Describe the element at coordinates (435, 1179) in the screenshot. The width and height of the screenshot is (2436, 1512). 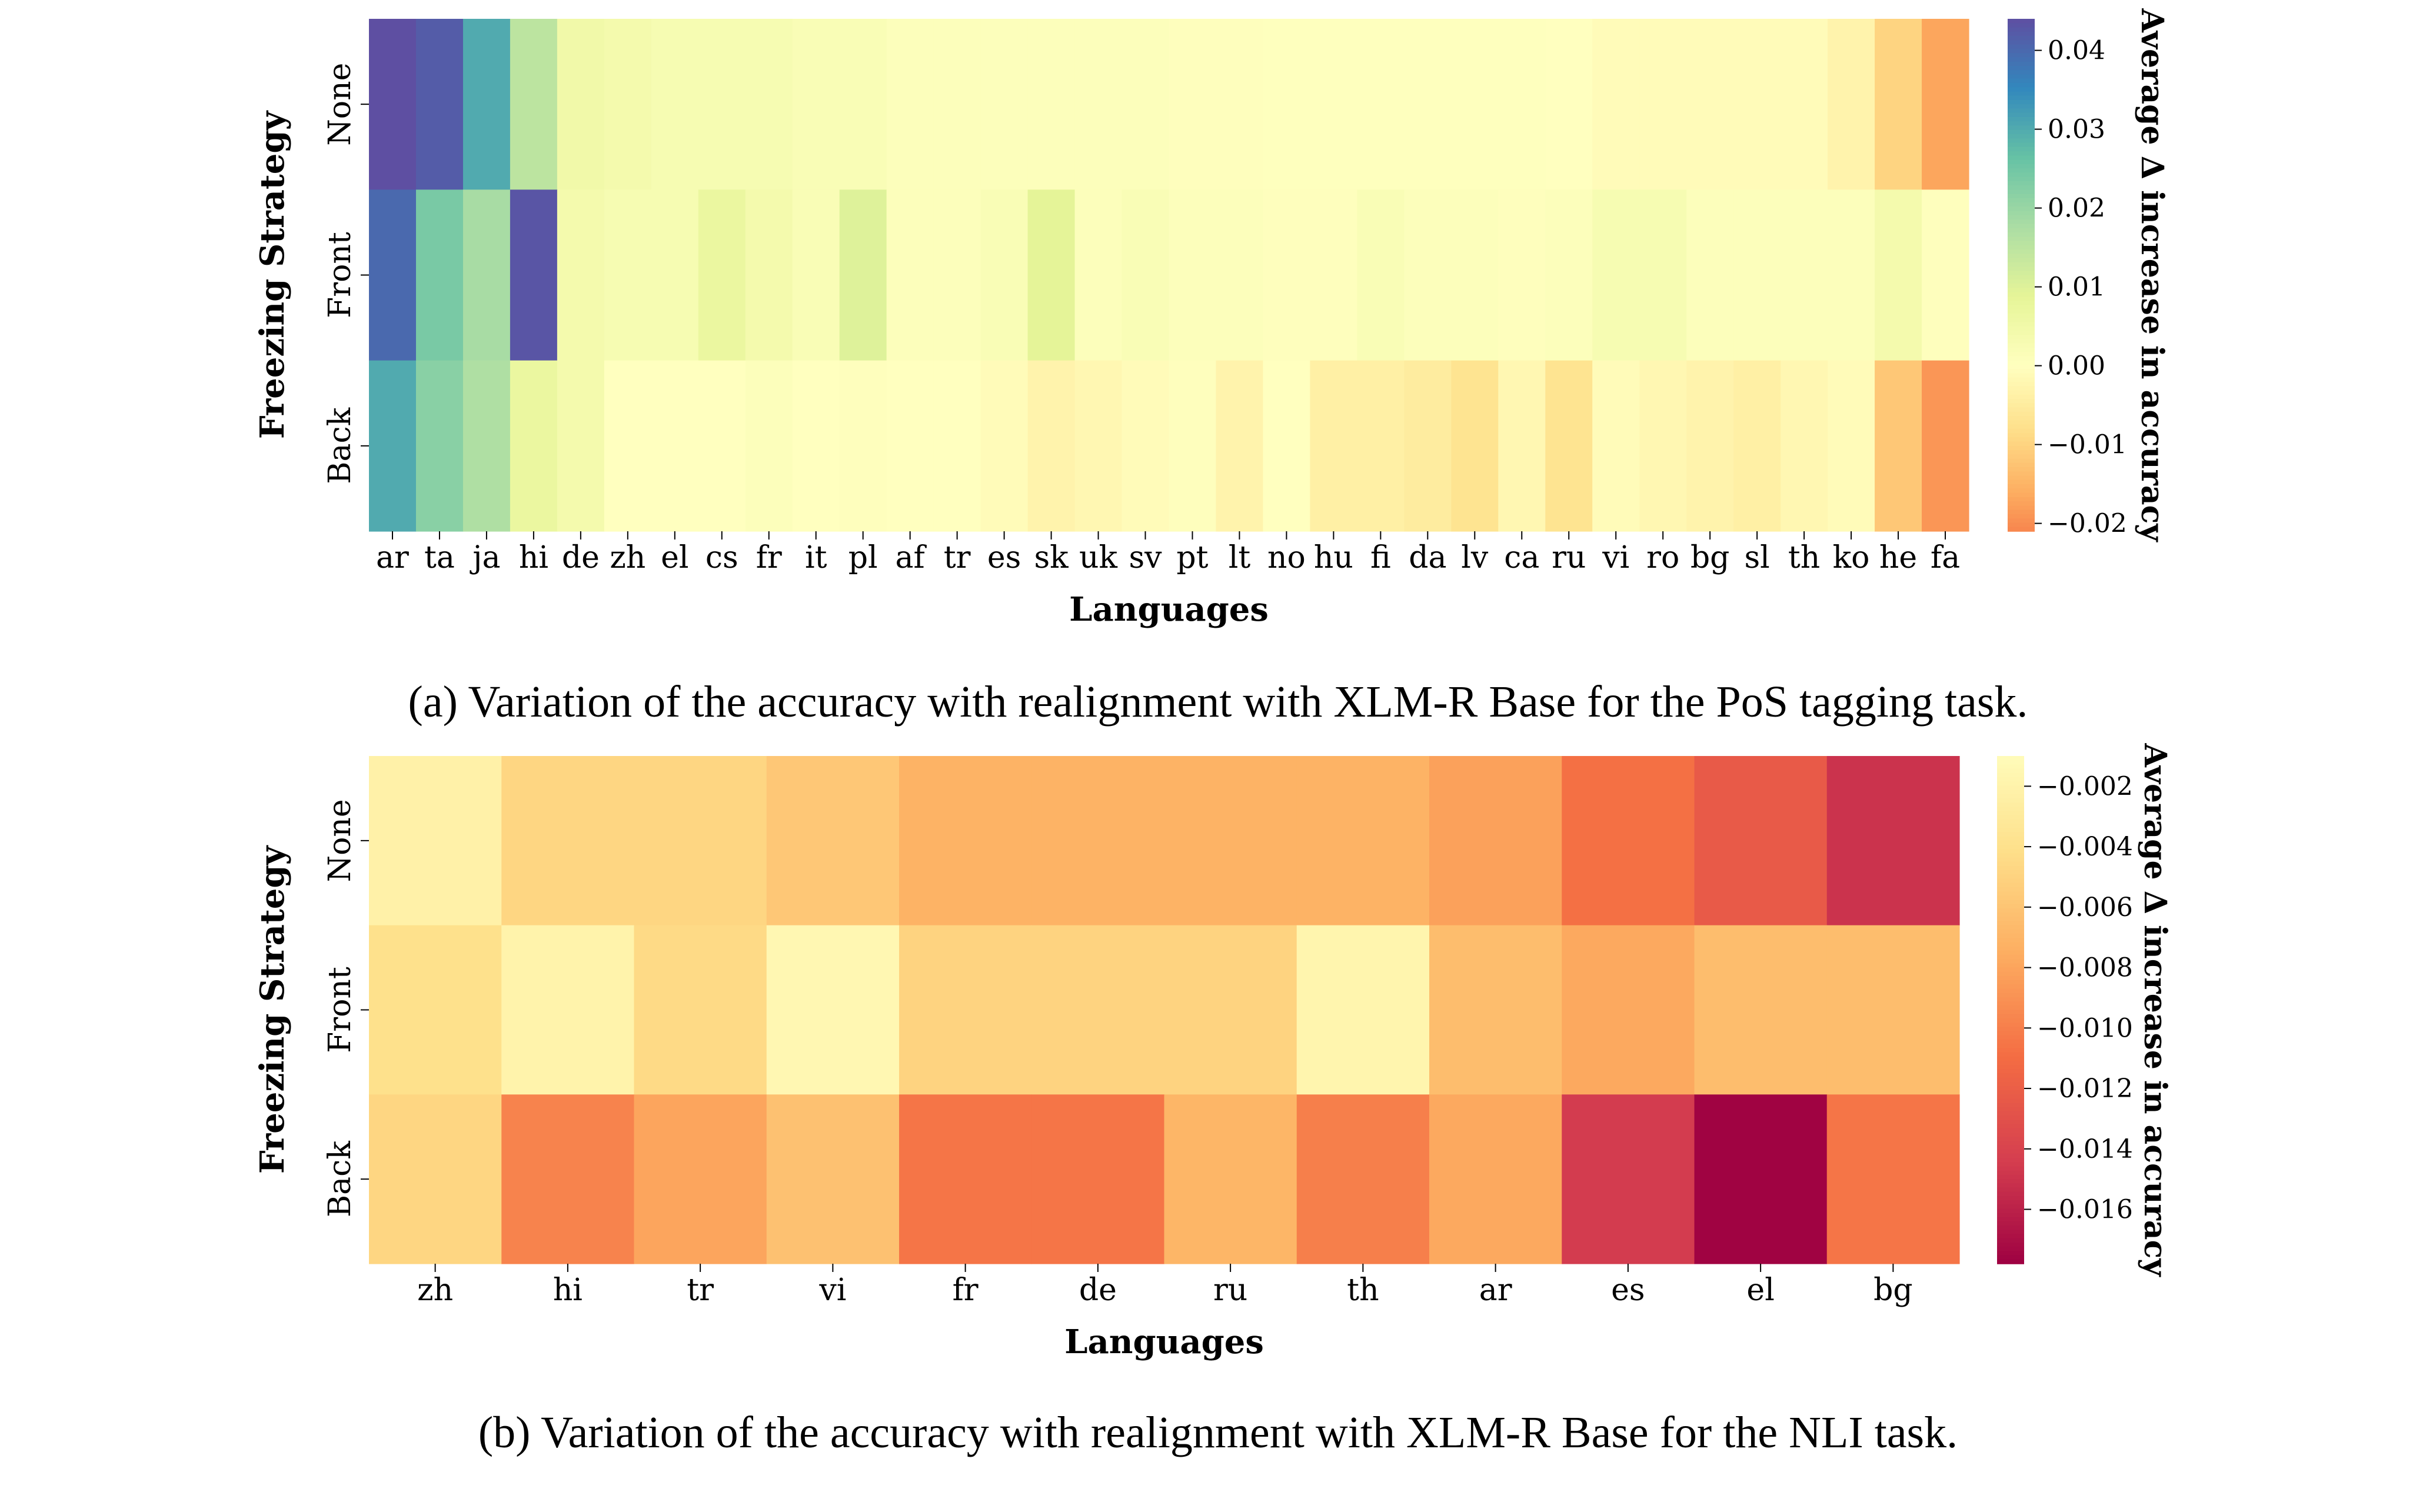
I see `heatmap-cell-back-zh` at that location.